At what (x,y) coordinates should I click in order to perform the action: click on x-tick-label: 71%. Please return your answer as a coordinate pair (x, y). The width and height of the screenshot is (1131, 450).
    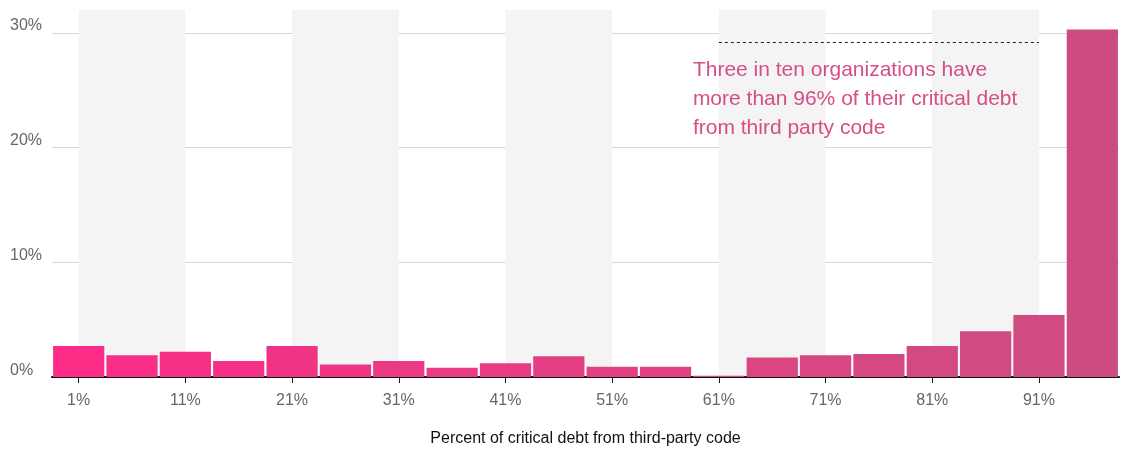
    Looking at the image, I should click on (825, 399).